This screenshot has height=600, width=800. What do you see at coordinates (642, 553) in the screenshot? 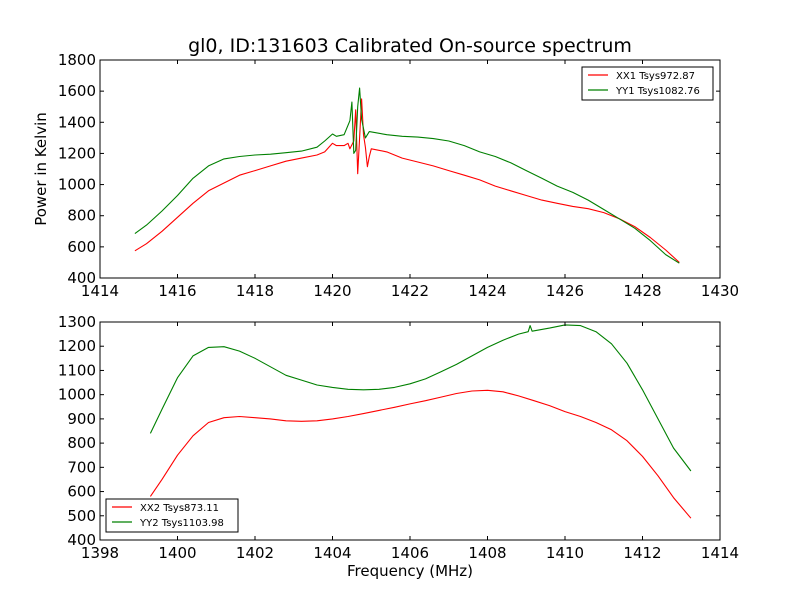
I see `x-tick-label: 1412` at bounding box center [642, 553].